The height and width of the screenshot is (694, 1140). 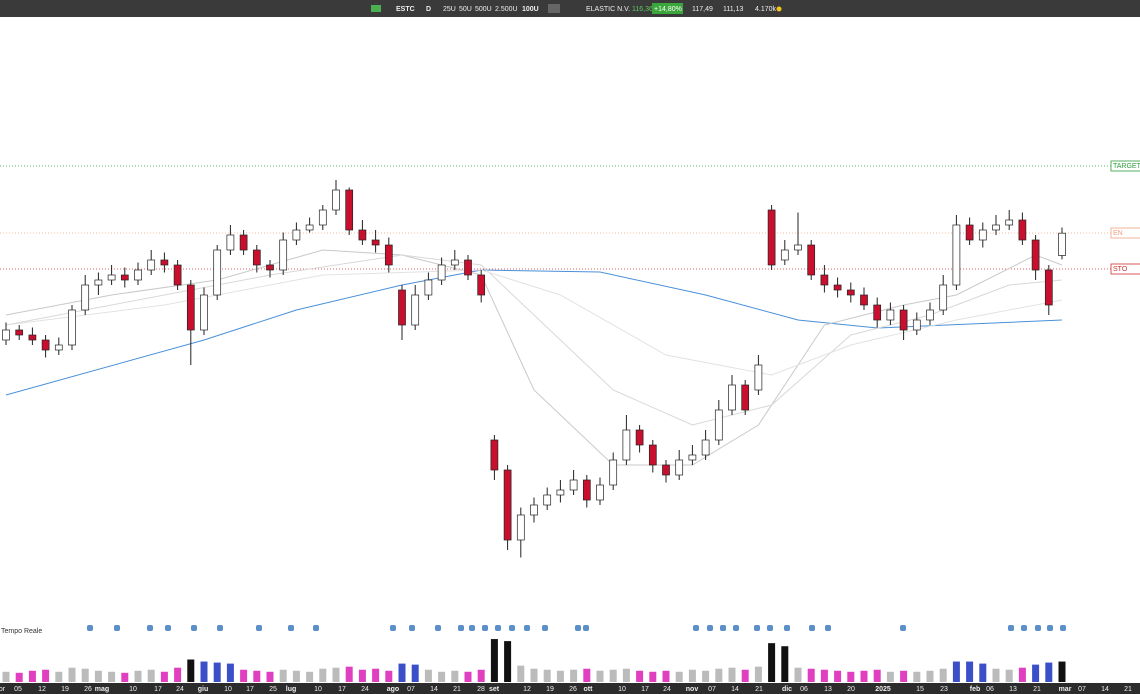 I want to click on x-tick-label: 26, so click(x=573, y=689).